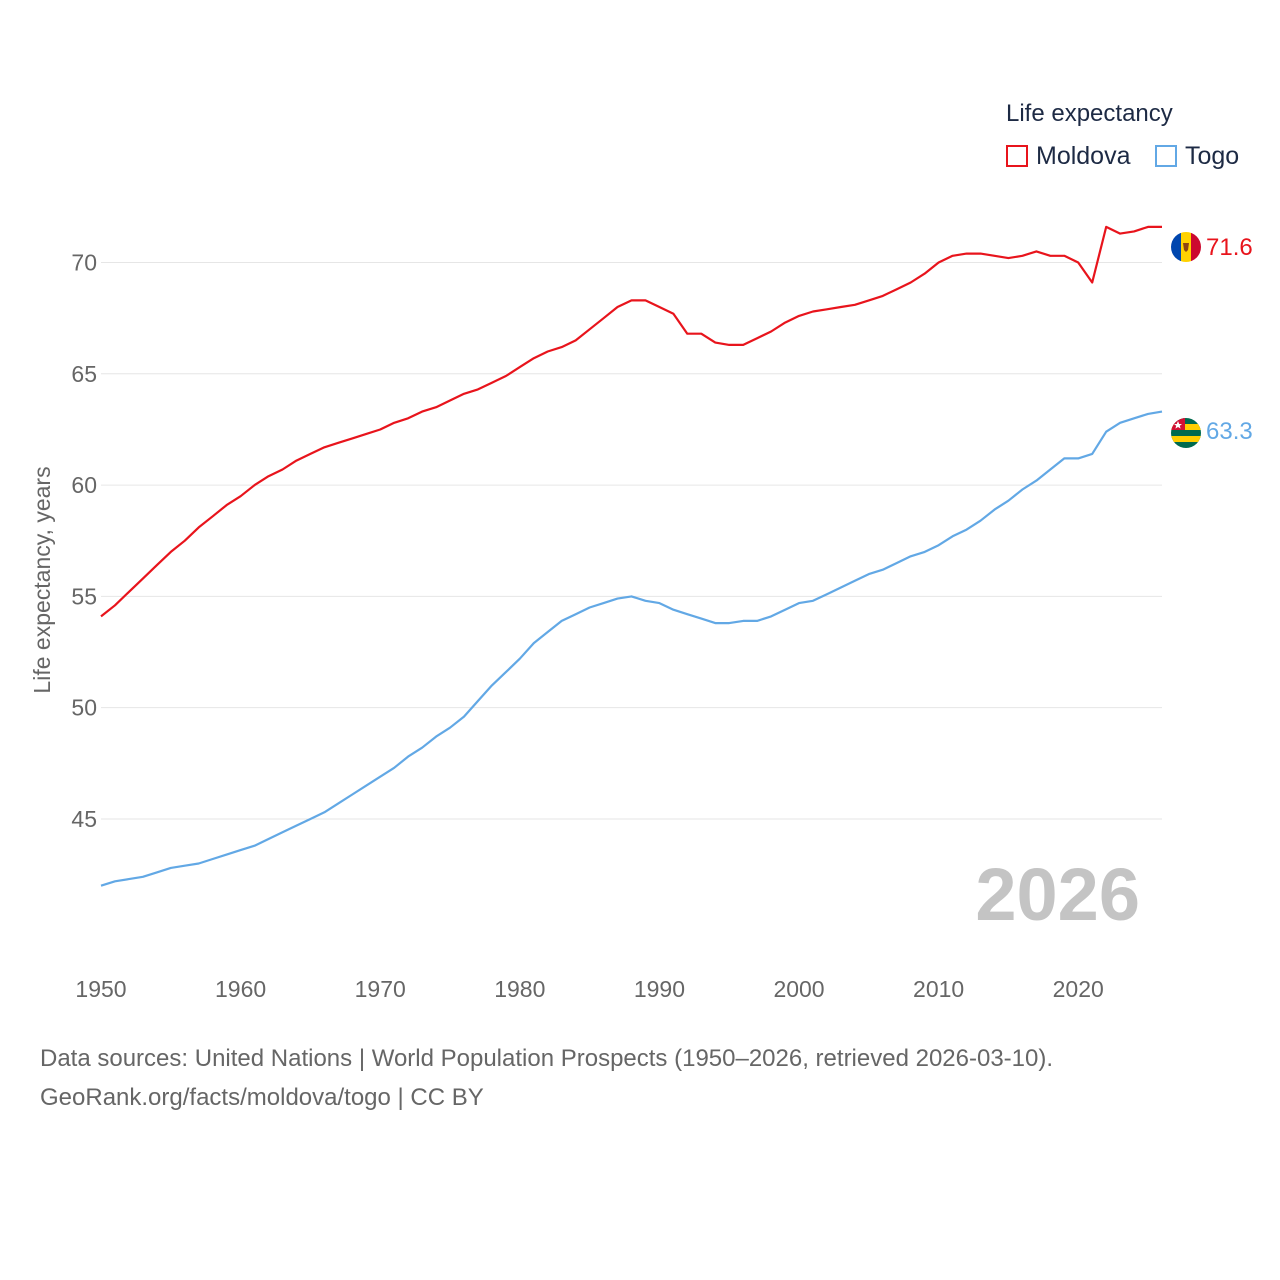  Describe the element at coordinates (1186, 247) in the screenshot. I see `moldova-flag-icon` at that location.